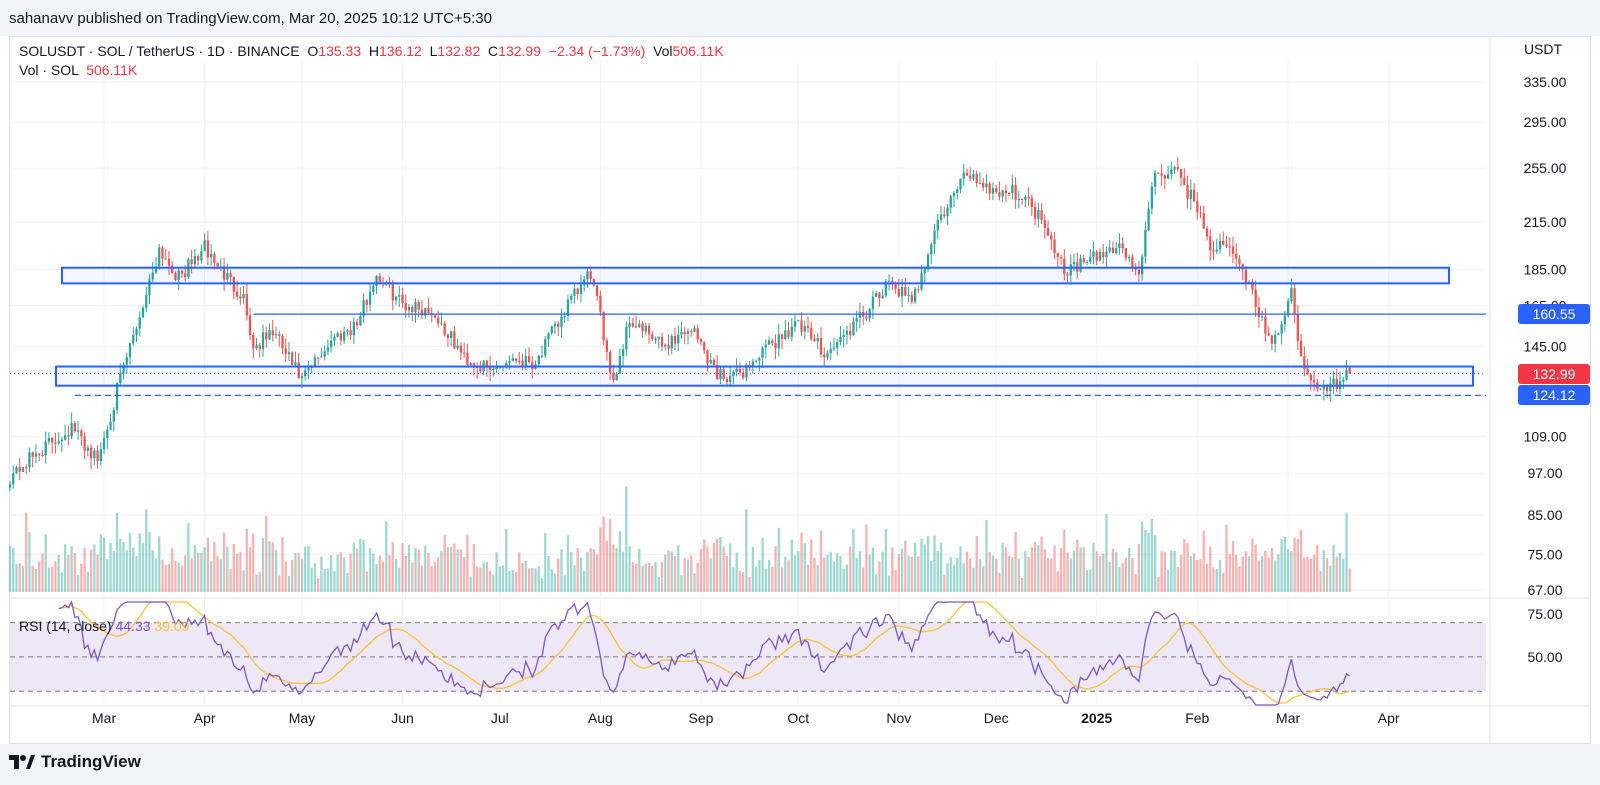 The height and width of the screenshot is (785, 1600). Describe the element at coordinates (1389, 718) in the screenshot. I see `time-tick-label: Apr` at that location.